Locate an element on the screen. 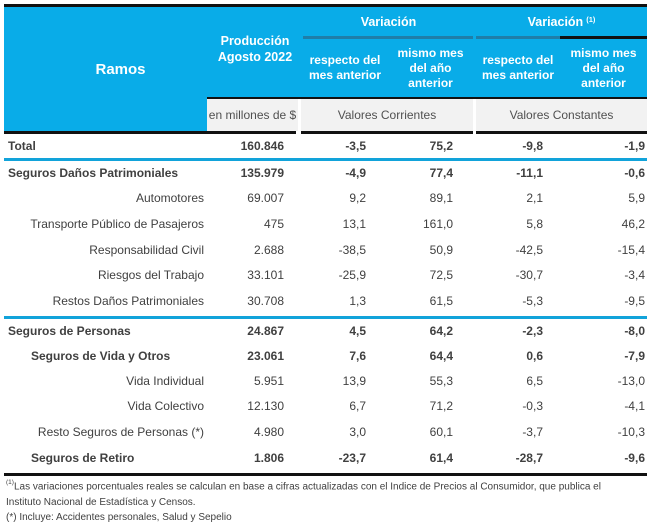  cell-produccion: 23.061 is located at coordinates (265, 356).